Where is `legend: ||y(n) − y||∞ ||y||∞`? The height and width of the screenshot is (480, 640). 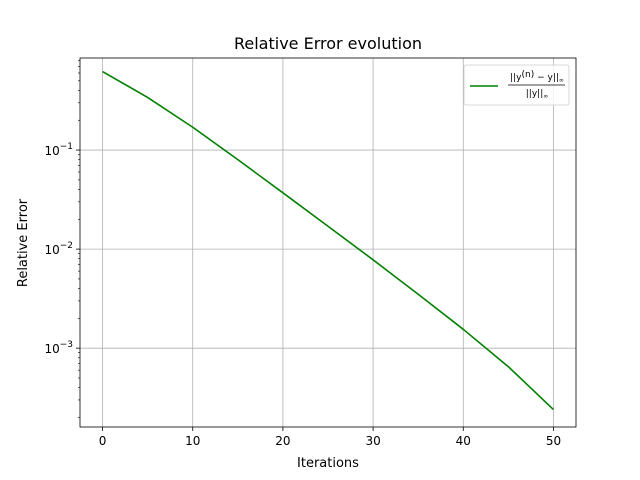 legend: ||y(n) − y||∞ ||y||∞ is located at coordinates (516, 85).